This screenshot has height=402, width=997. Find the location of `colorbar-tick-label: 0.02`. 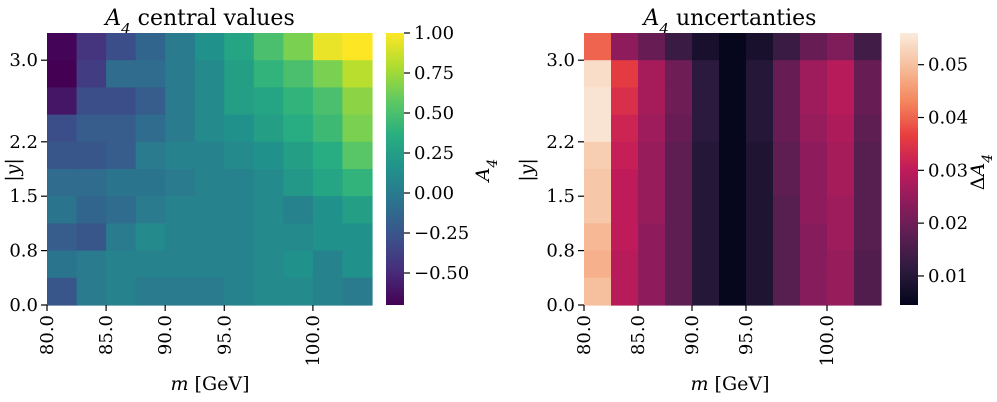

colorbar-tick-label: 0.02 is located at coordinates (948, 223).